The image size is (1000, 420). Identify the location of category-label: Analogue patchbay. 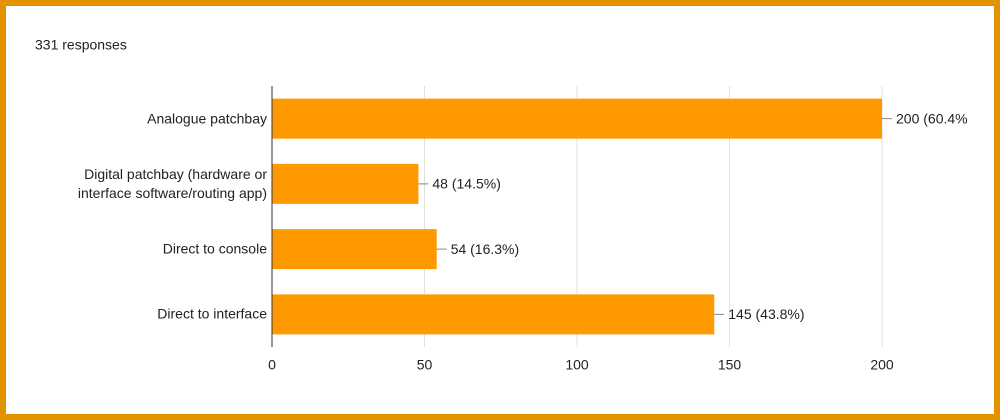
(207, 118).